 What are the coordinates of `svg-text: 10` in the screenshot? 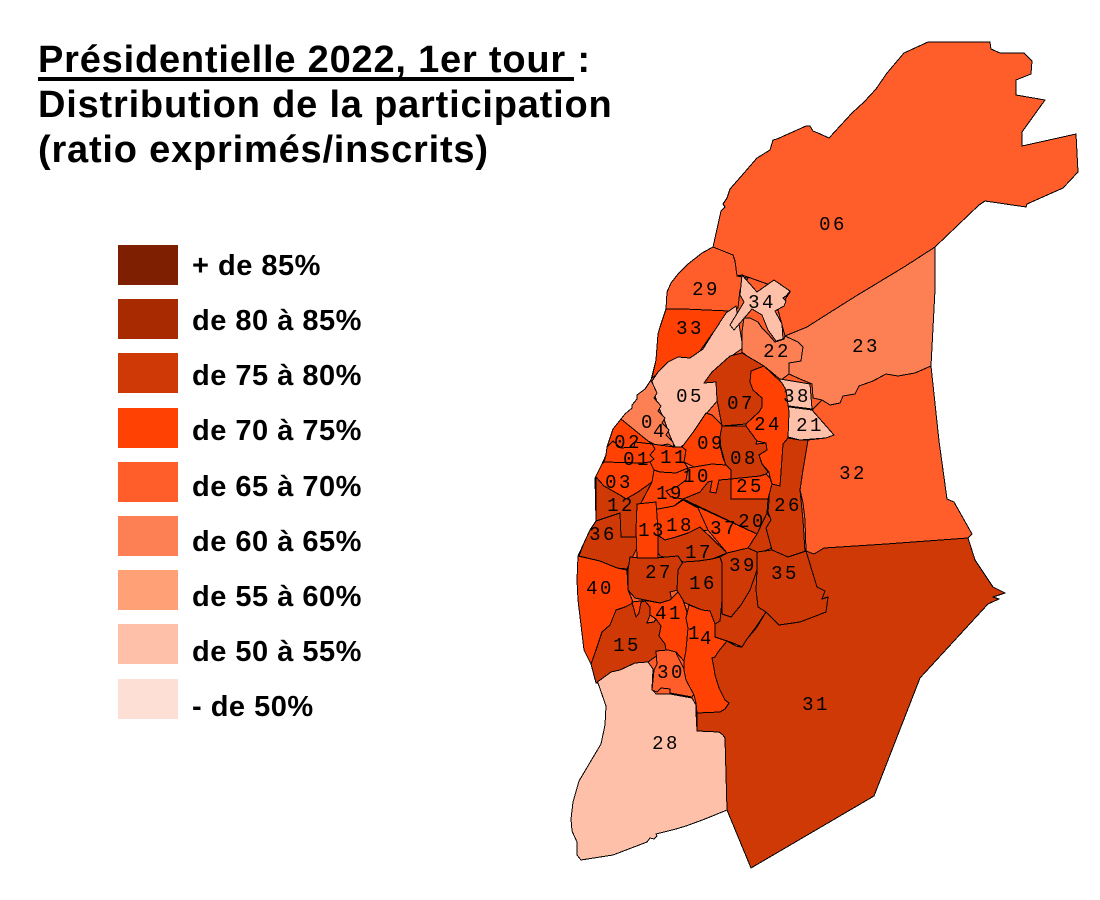 It's located at (697, 477).